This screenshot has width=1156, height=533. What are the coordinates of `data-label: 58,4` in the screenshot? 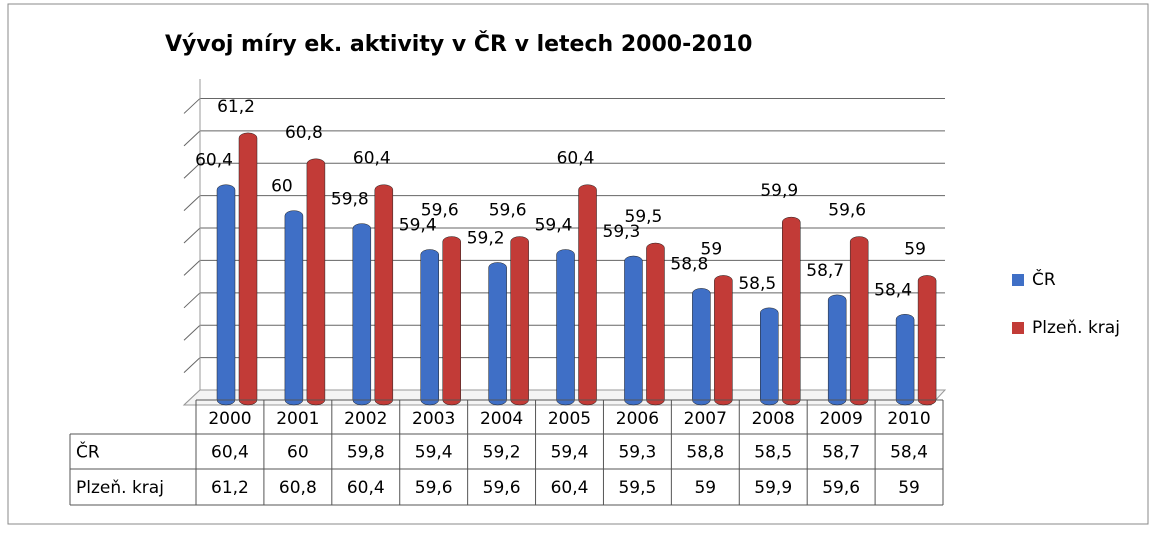 It's located at (893, 290).